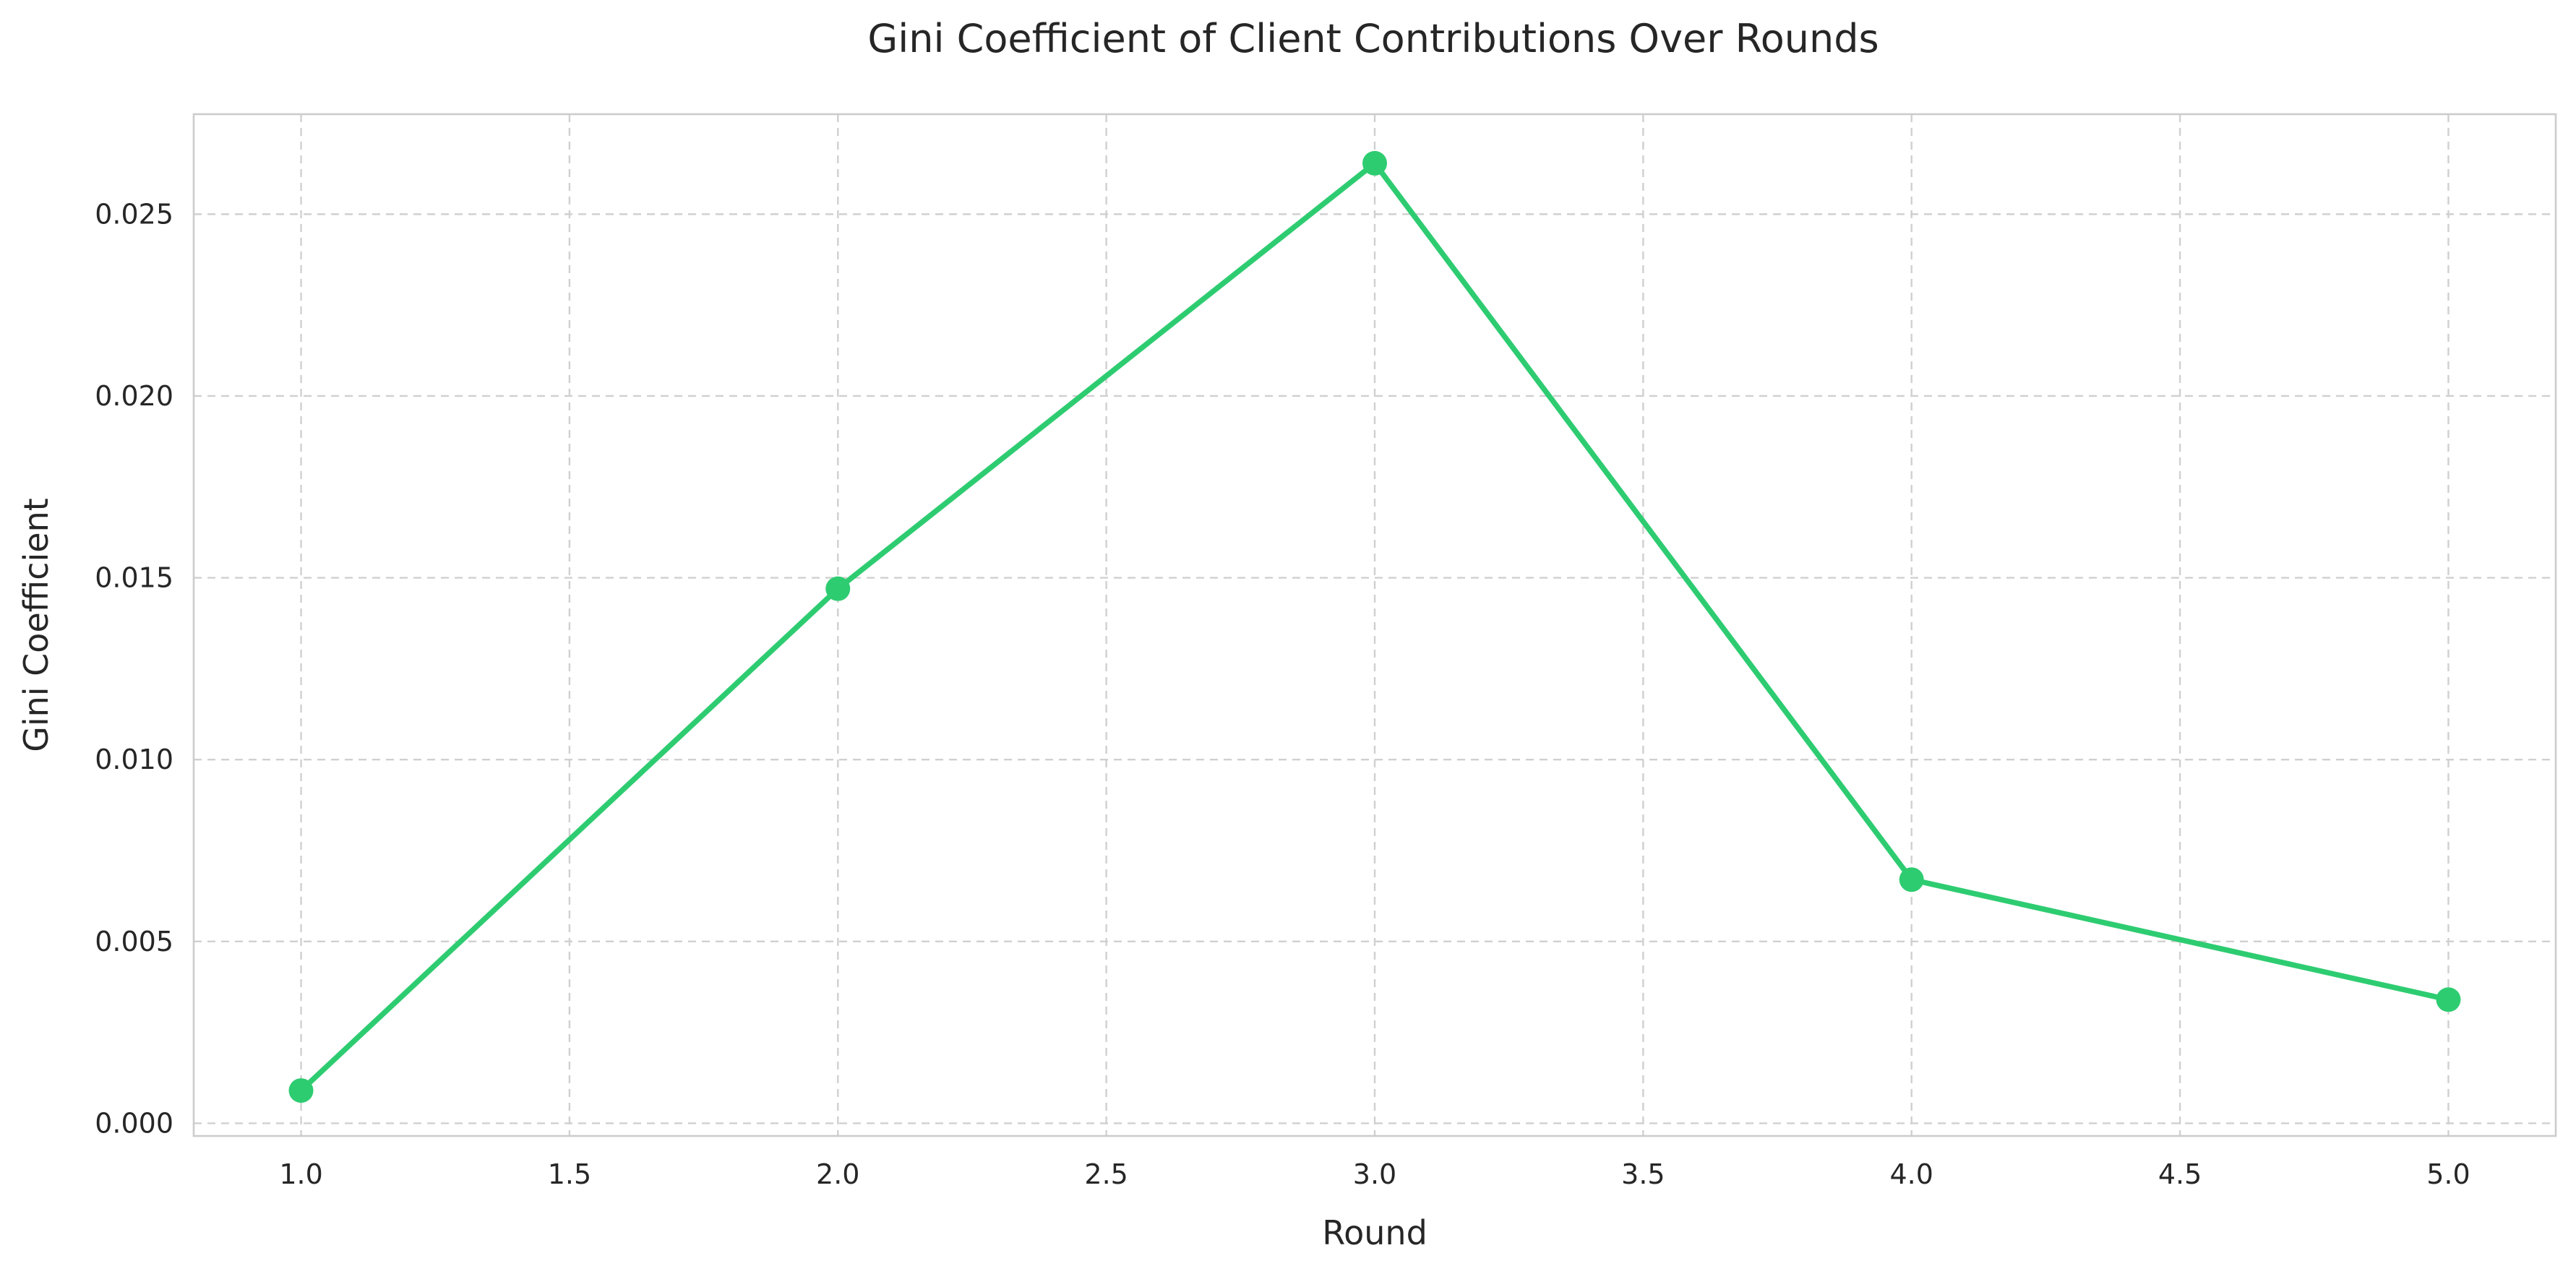 The image size is (2576, 1274). Describe the element at coordinates (134, 941) in the screenshot. I see `y-tick-label: 0.005` at that location.